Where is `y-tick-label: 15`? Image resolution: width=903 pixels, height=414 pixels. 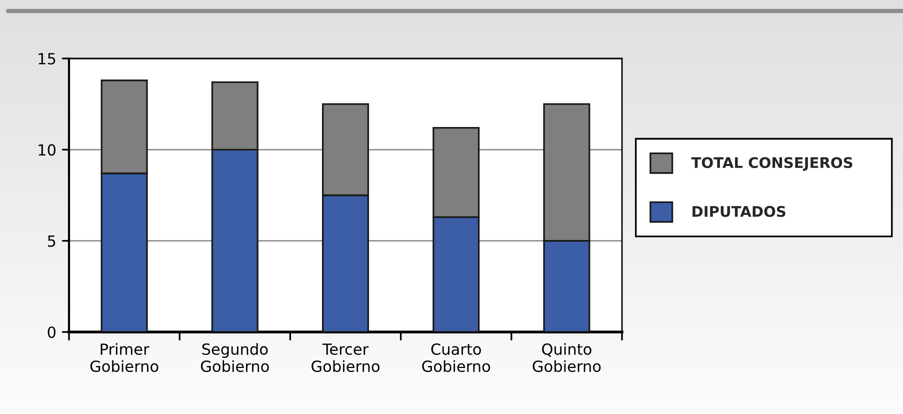
y-tick-label: 15 is located at coordinates (47, 59).